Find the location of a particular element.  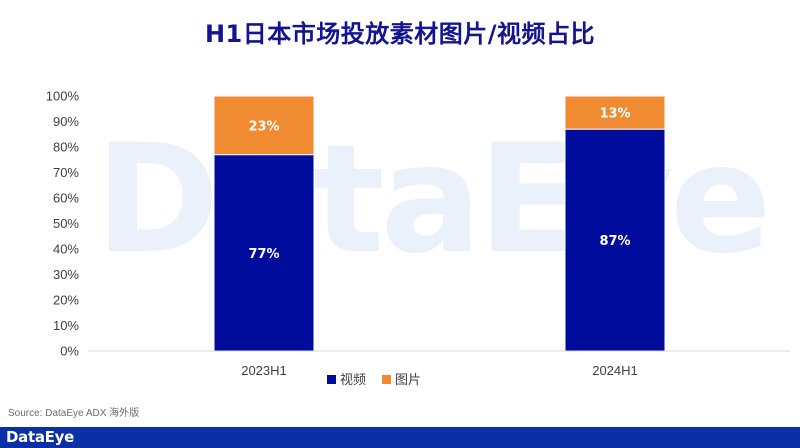

y-tick-label: 60% is located at coordinates (66, 198).